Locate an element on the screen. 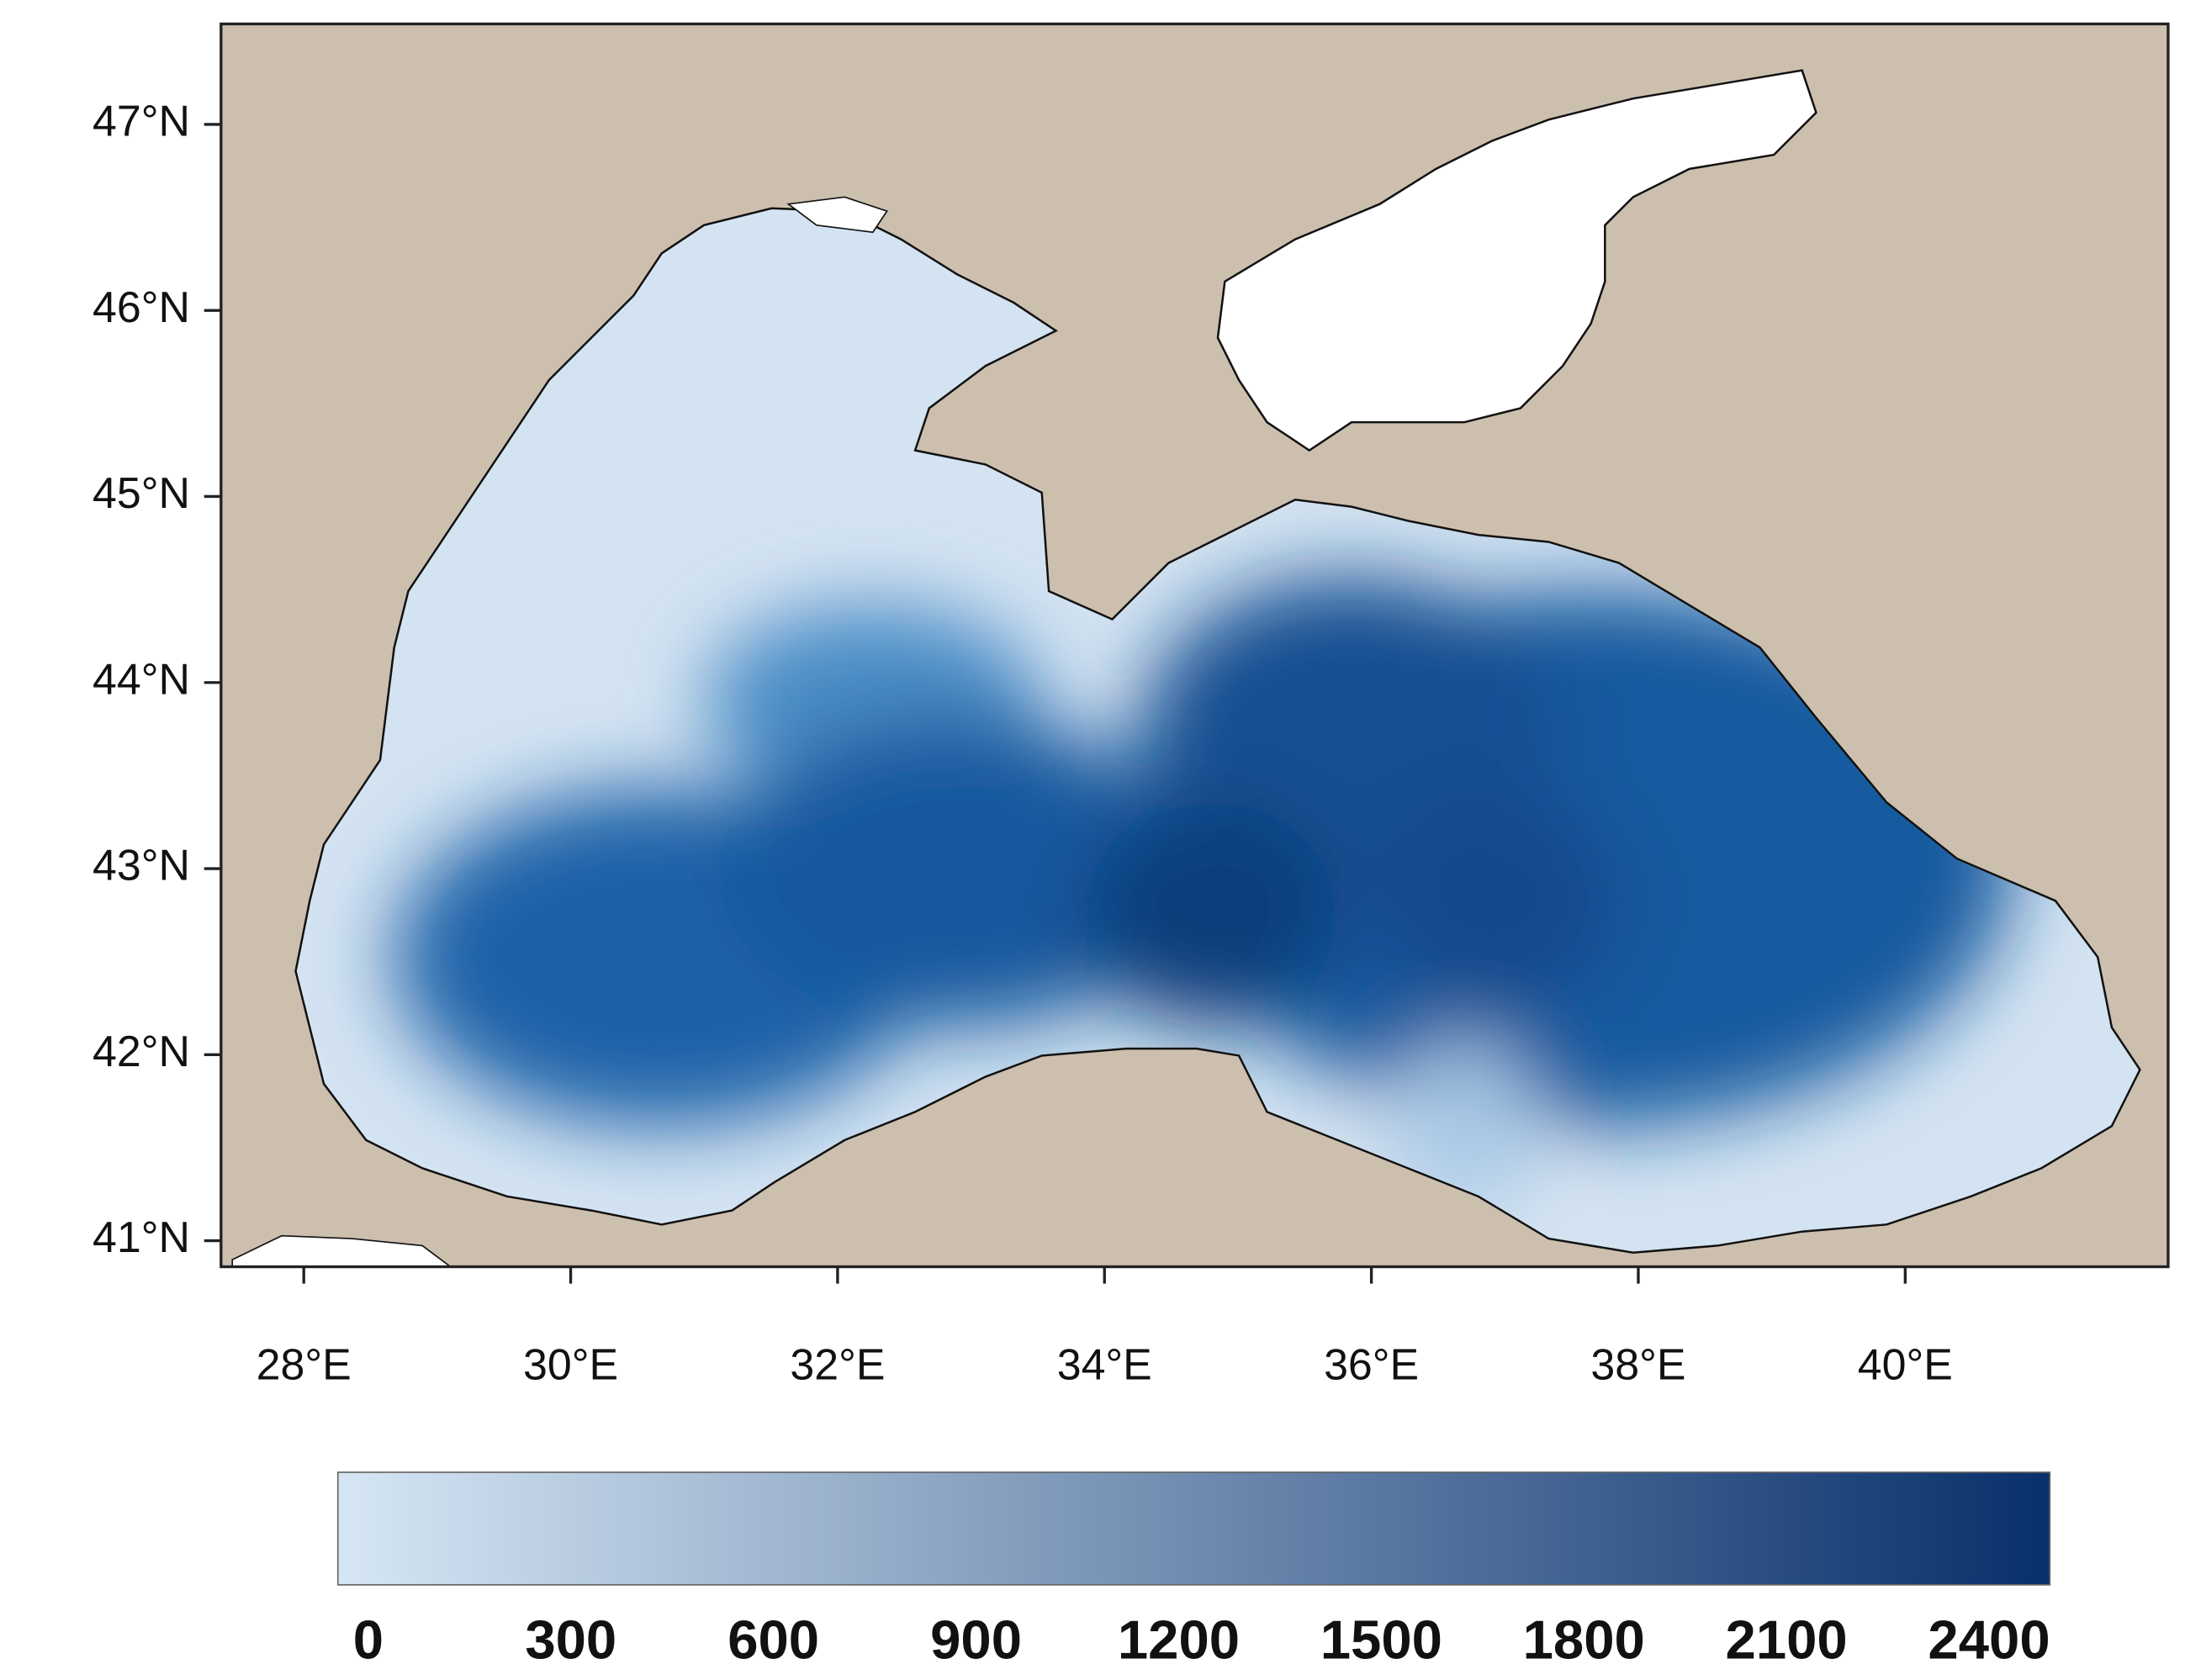 This screenshot has height=1680, width=2185. colorbar is located at coordinates (1193, 1529).